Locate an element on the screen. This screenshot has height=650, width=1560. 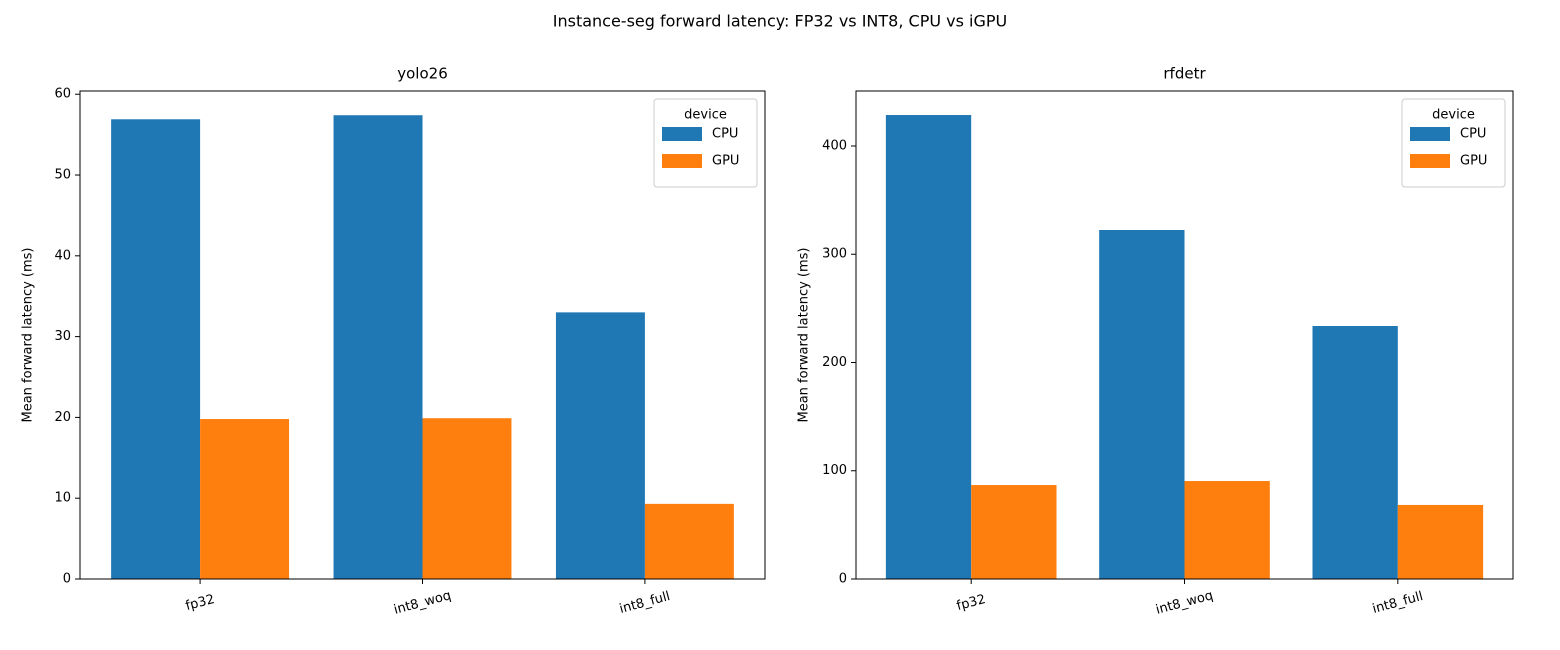
y-tick-label: 50 is located at coordinates (62, 175).